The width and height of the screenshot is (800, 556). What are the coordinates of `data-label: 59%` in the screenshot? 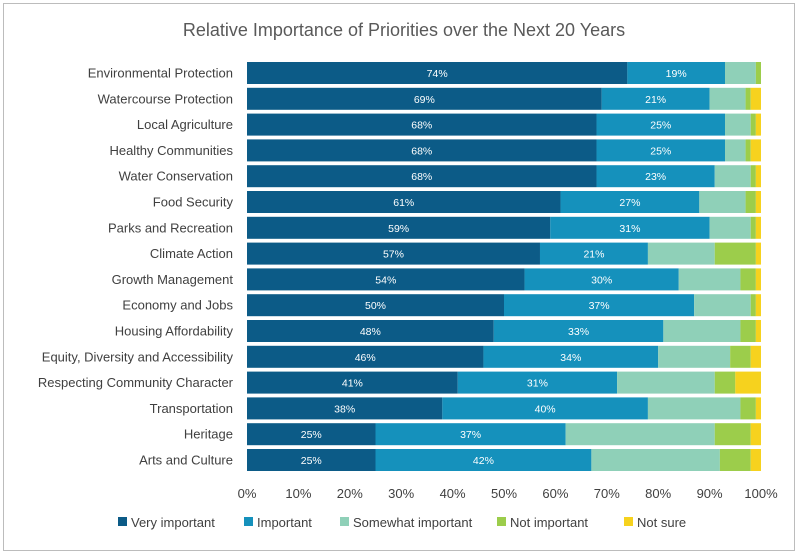 It's located at (398, 229).